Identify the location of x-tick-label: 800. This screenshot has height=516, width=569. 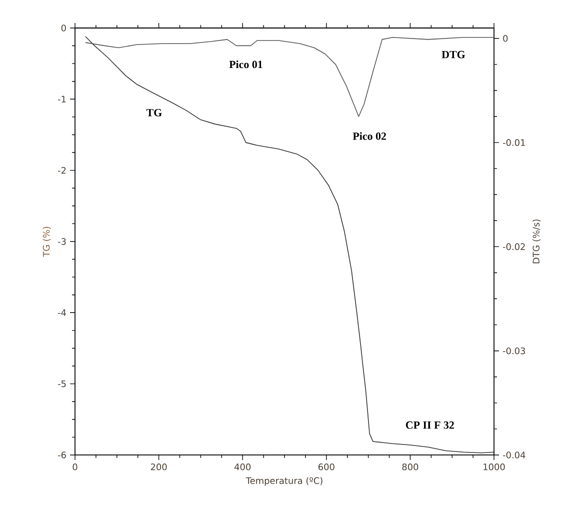
(410, 467).